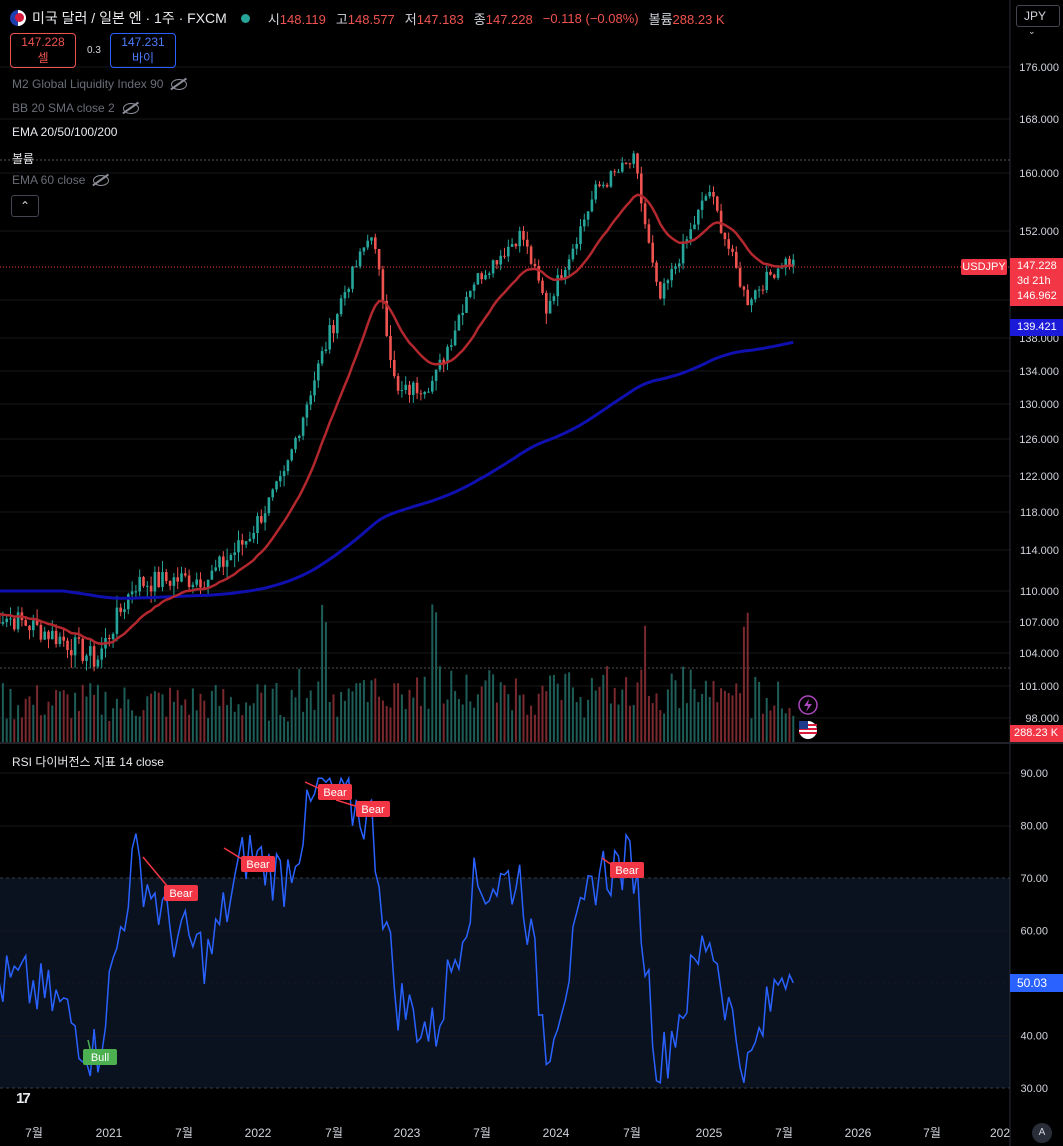  What do you see at coordinates (94, 50) in the screenshot?
I see `spread-value: 0.3` at bounding box center [94, 50].